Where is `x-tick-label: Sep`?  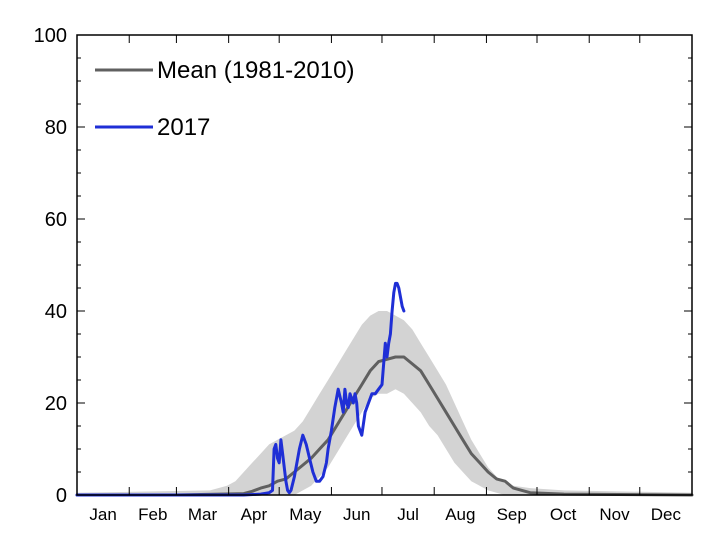
x-tick-label: Sep is located at coordinates (512, 514).